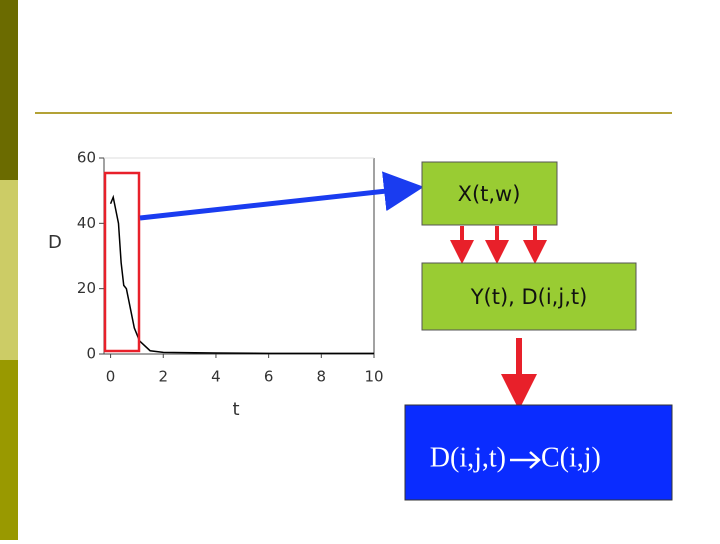 Image resolution: width=720 pixels, height=544 pixels. I want to click on arrow-icon, so click(525, 460).